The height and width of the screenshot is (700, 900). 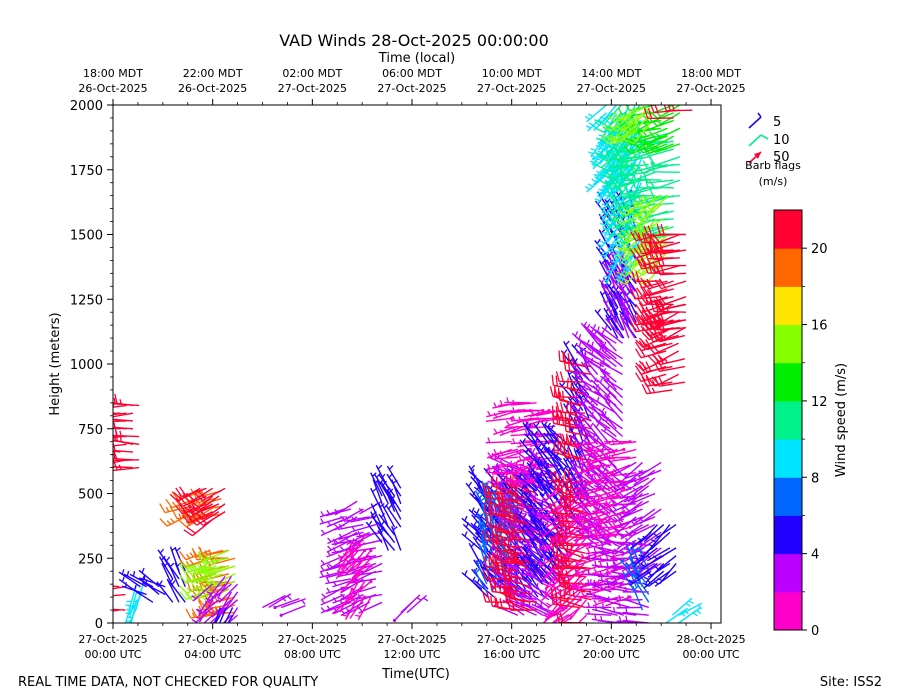 What do you see at coordinates (168, 682) in the screenshot?
I see `footer-disclaimer: REAL TIME DATA, NOT CHECKED FOR QUALITY` at bounding box center [168, 682].